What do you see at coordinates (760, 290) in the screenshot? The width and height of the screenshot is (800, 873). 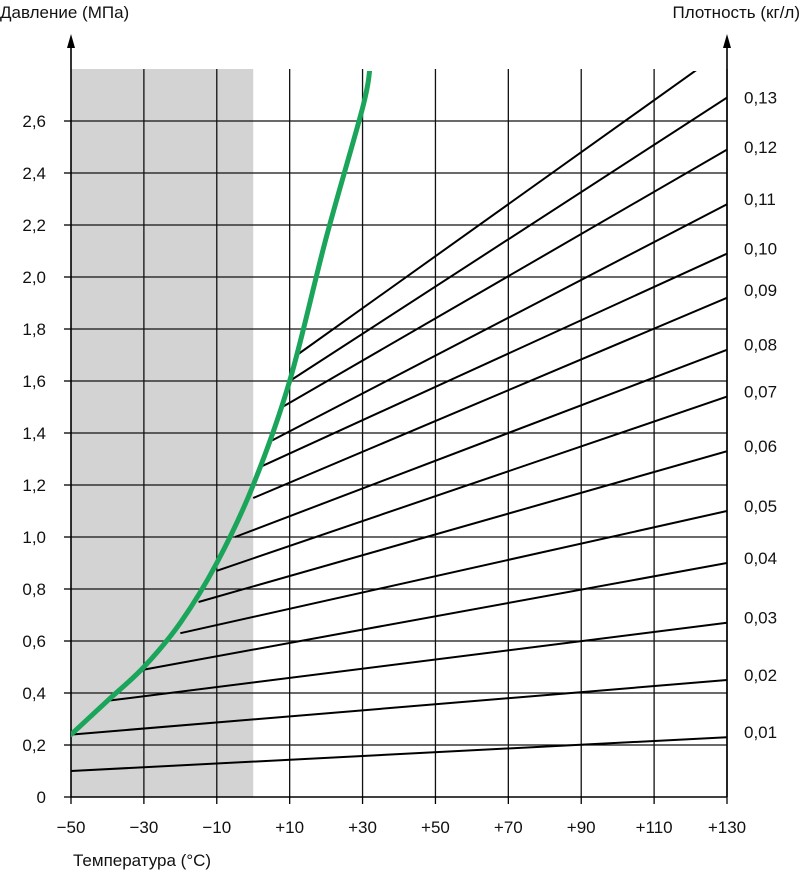 I see `density-label: 0,09` at bounding box center [760, 290].